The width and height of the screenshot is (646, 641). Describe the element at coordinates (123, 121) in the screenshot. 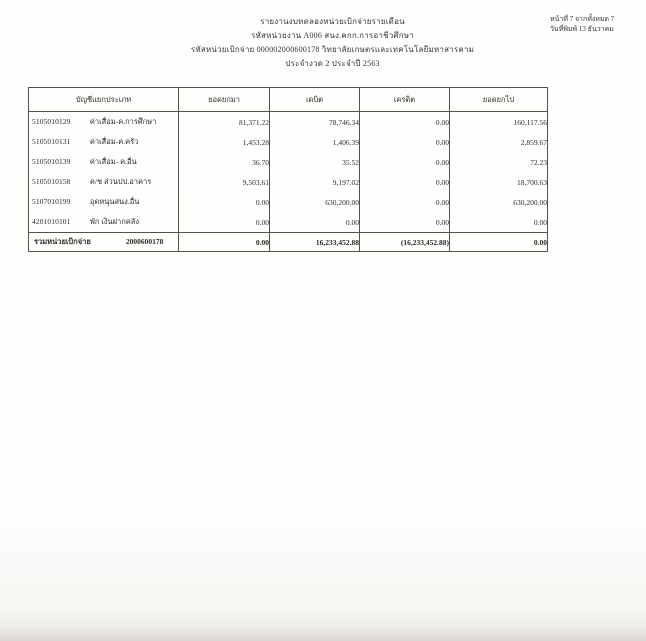

I see `account-name: ค่าเสื่อม-ค.การศึกษา` at that location.